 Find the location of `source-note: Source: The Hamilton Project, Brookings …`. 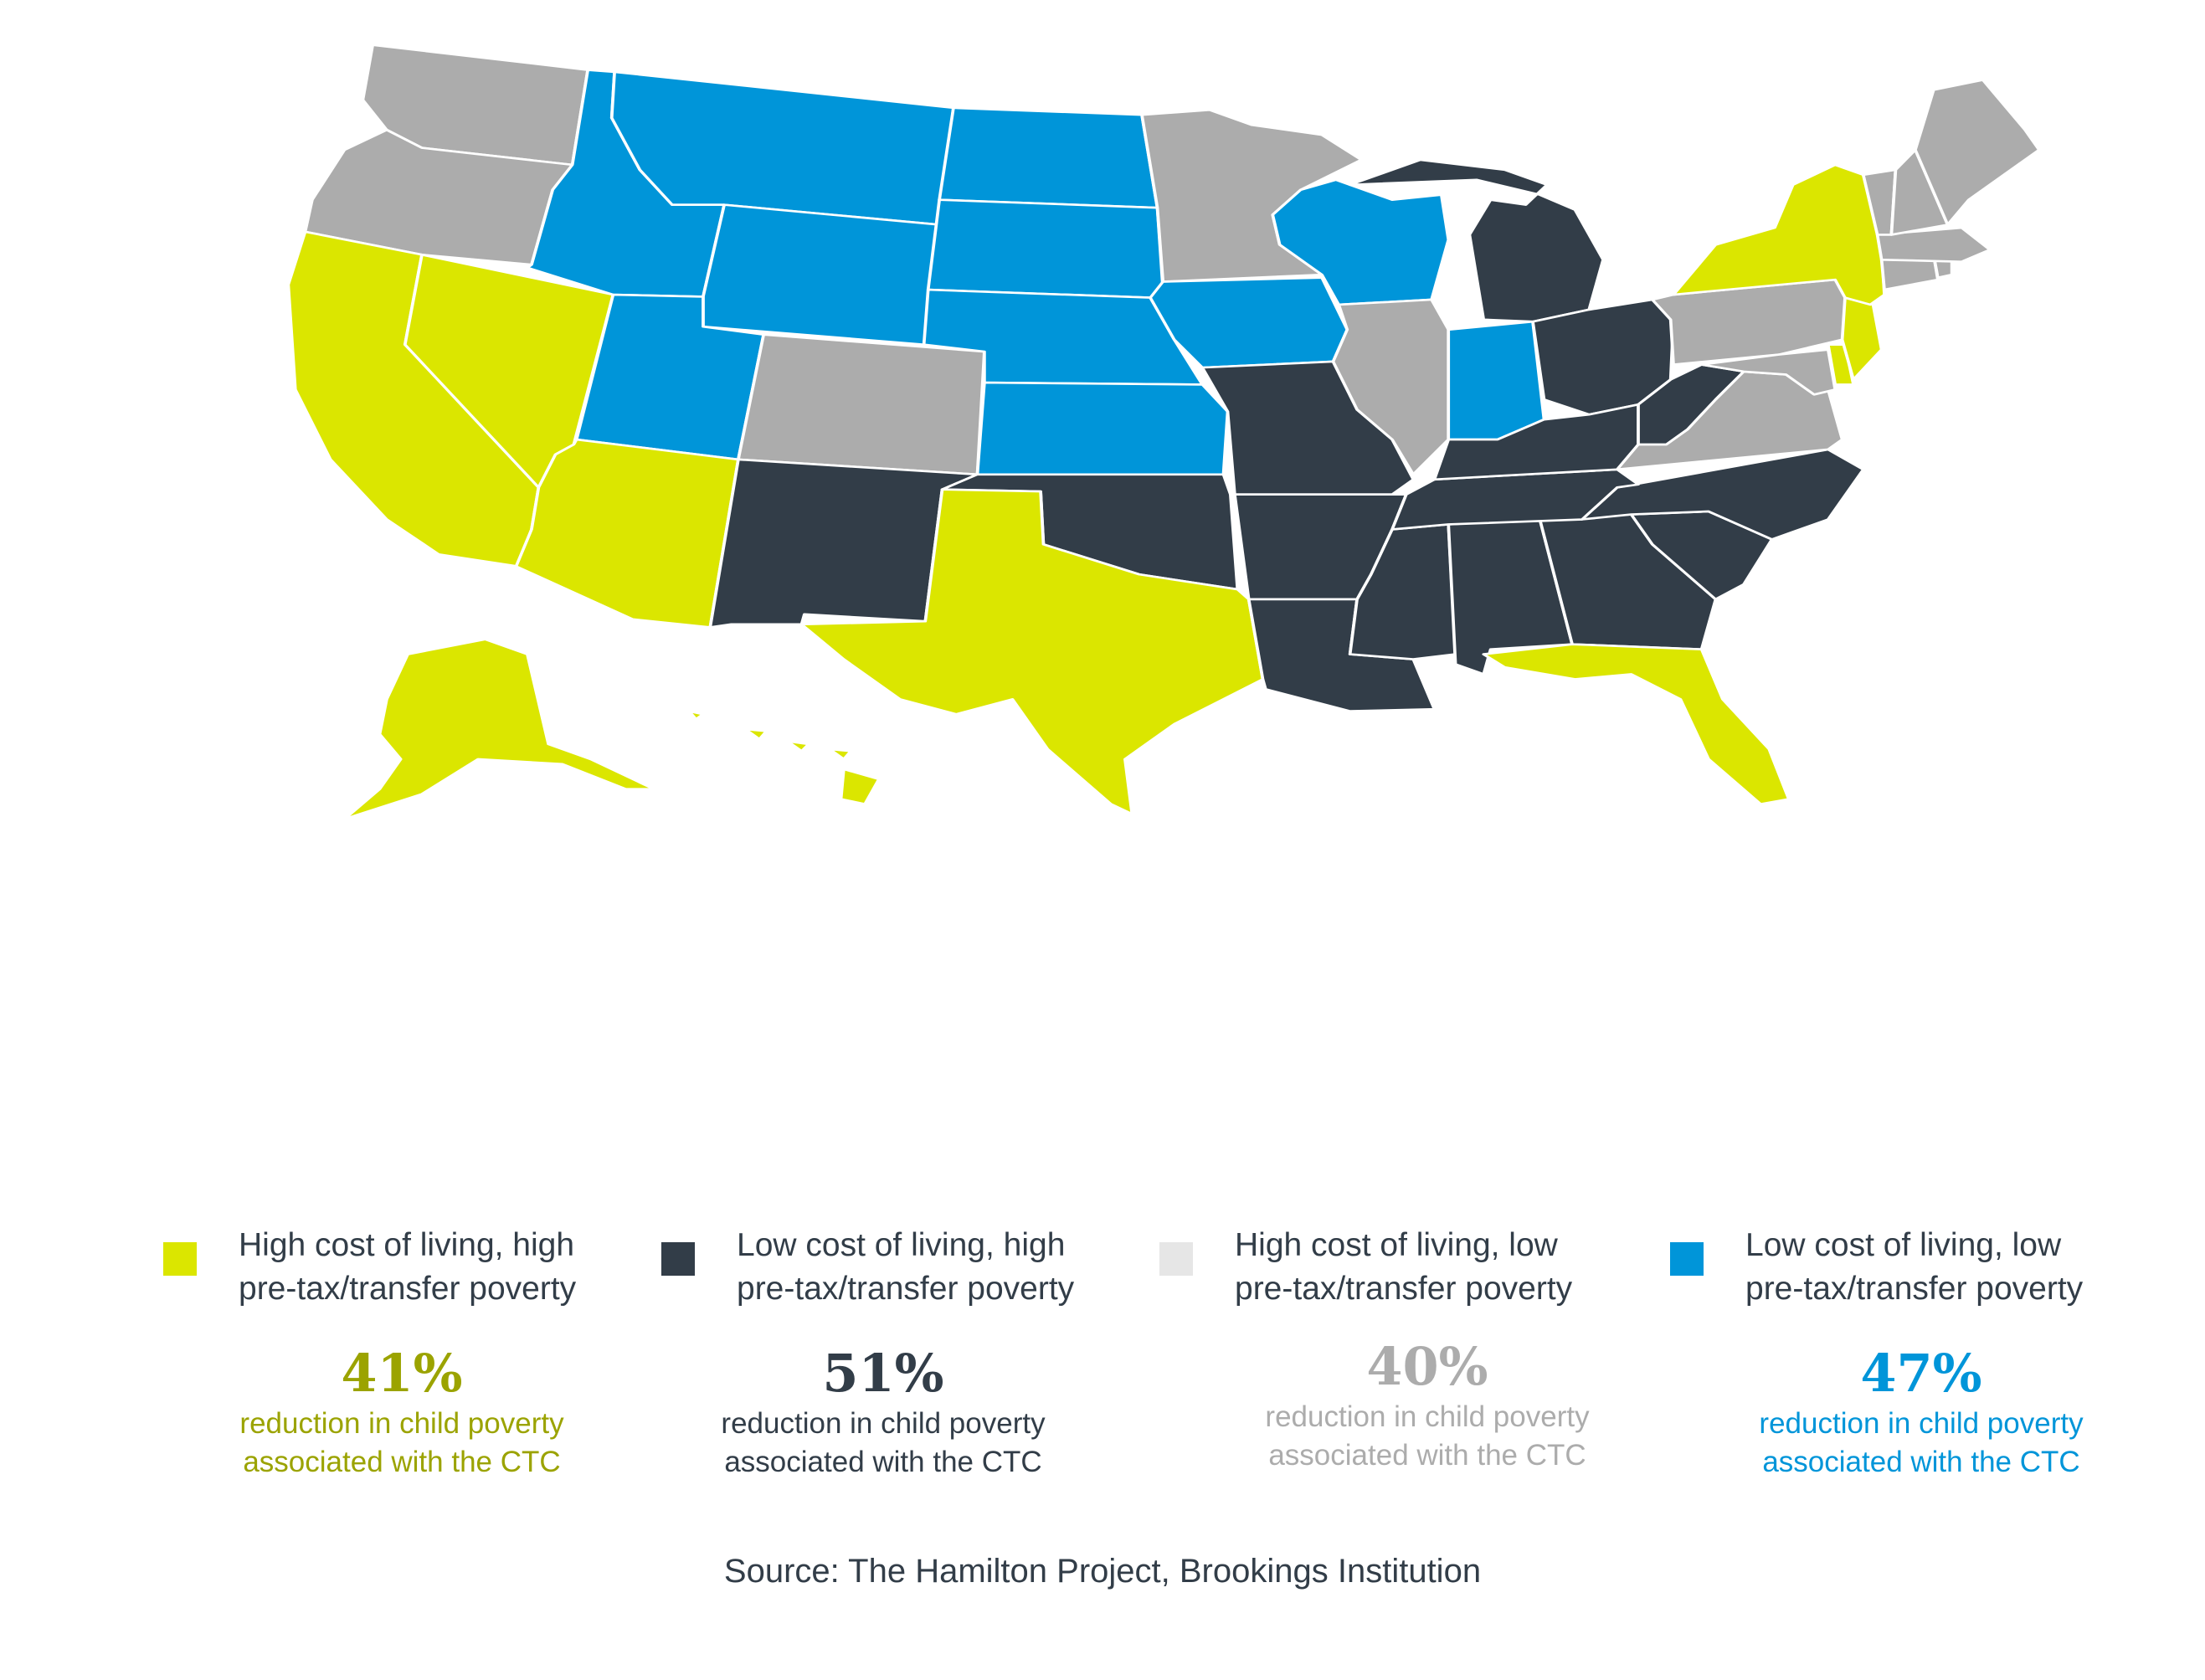

source-note: Source: The Hamilton Project, Brookings … is located at coordinates (1102, 1571).